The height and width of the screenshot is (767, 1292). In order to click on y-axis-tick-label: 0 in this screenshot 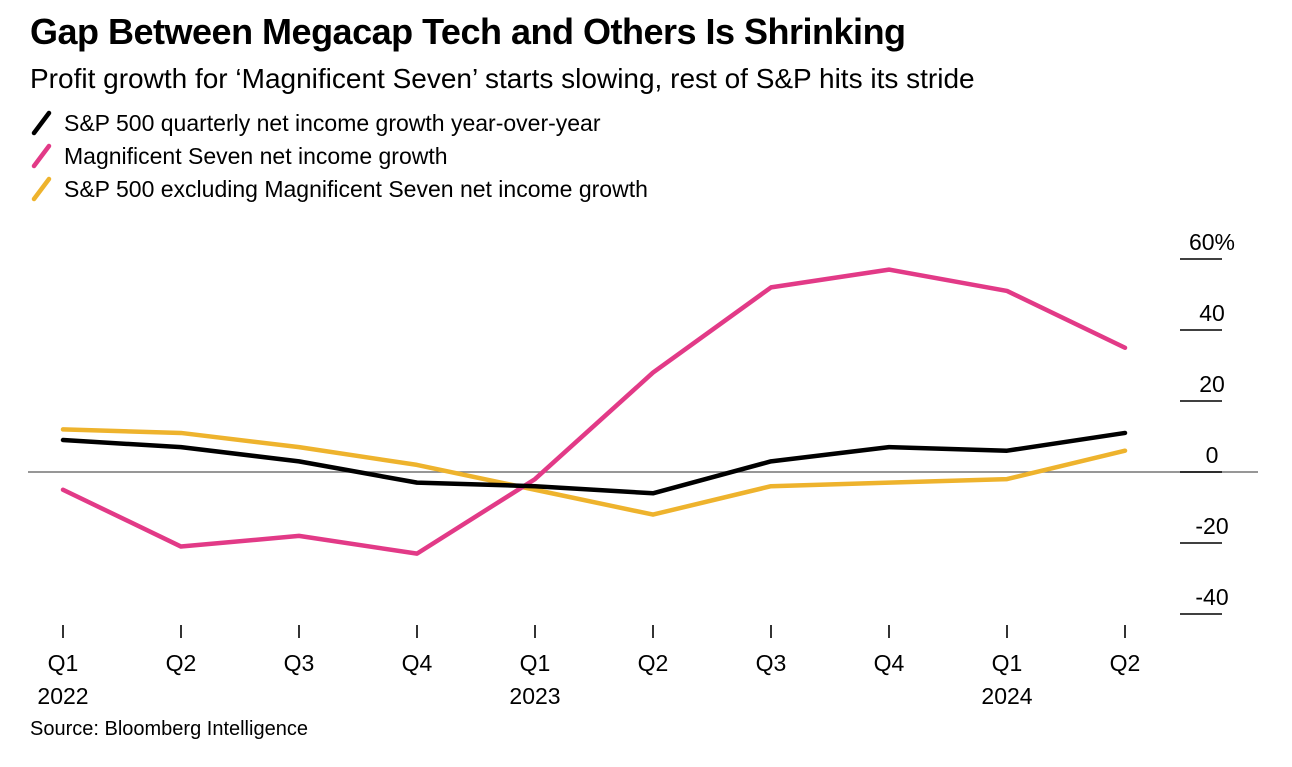, I will do `click(1212, 455)`.